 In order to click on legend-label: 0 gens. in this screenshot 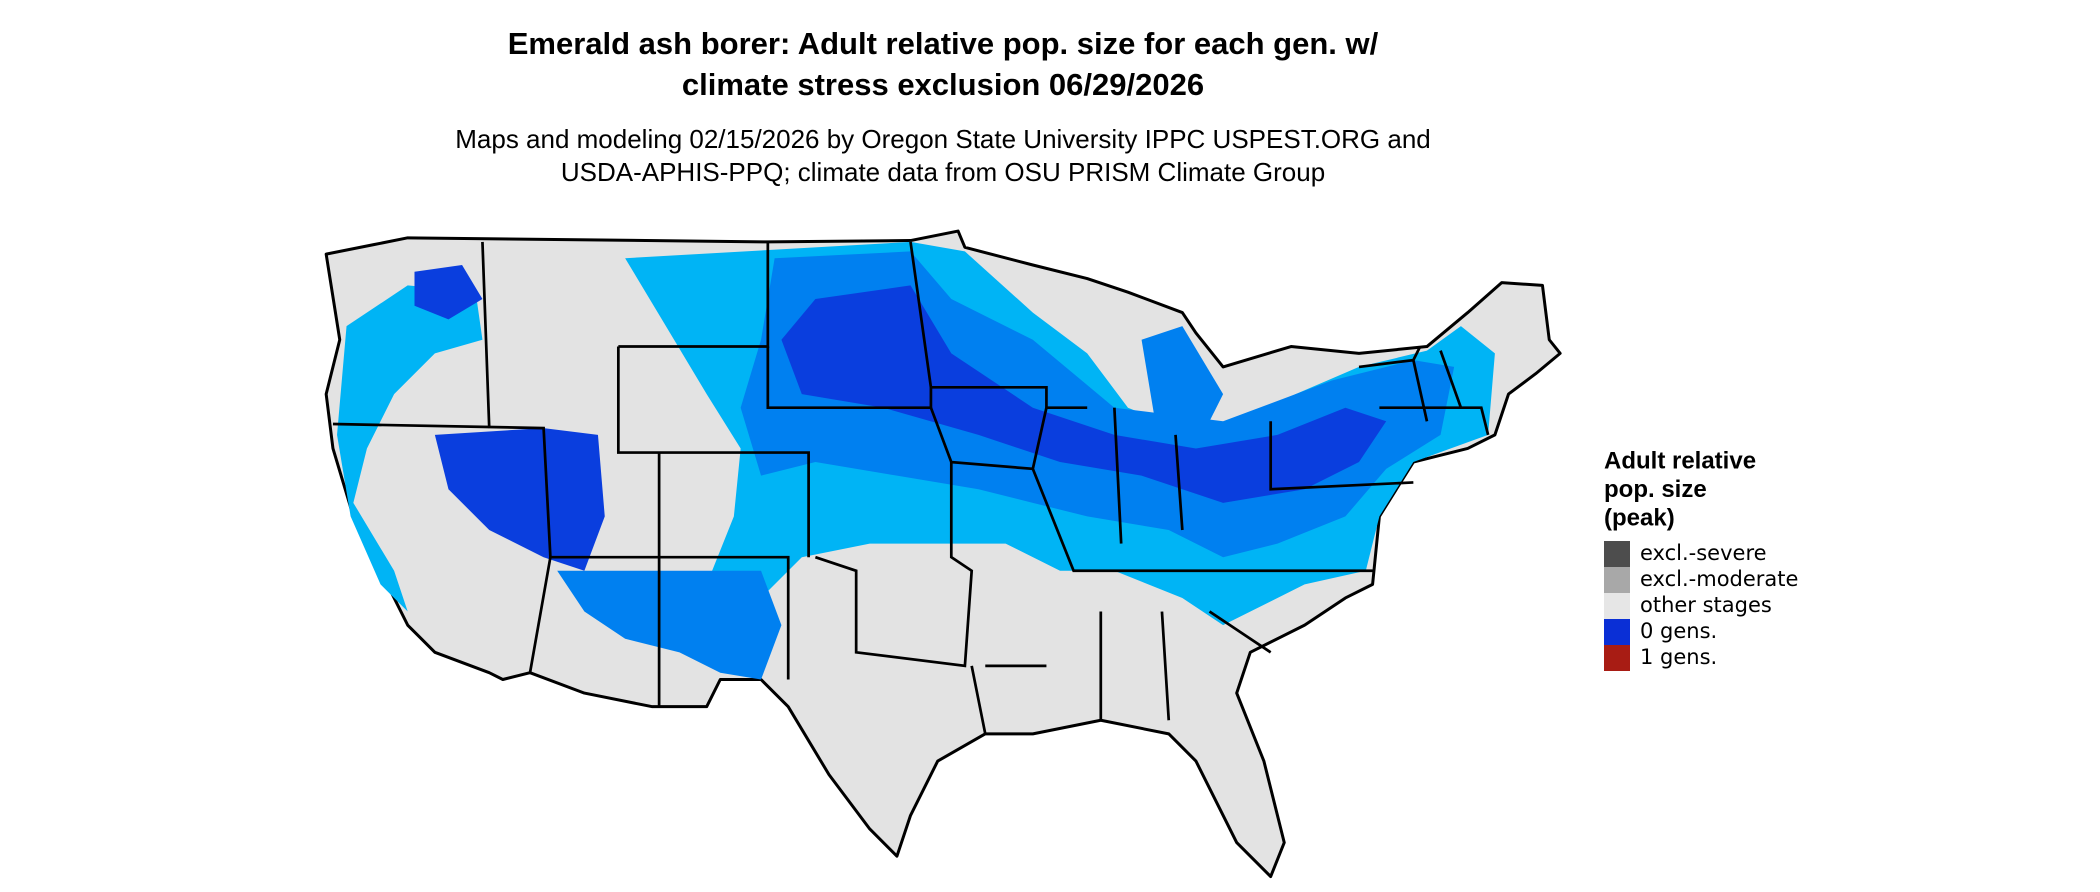, I will do `click(1678, 631)`.